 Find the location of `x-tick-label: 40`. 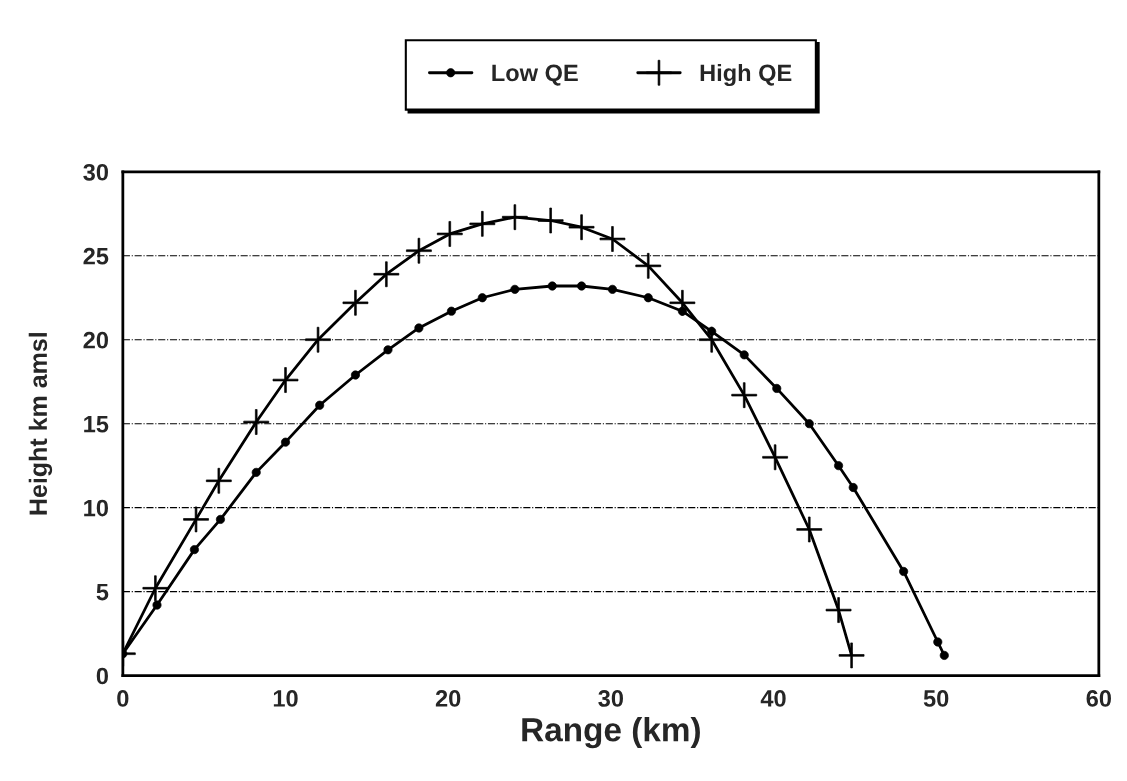

x-tick-label: 40 is located at coordinates (773, 698).